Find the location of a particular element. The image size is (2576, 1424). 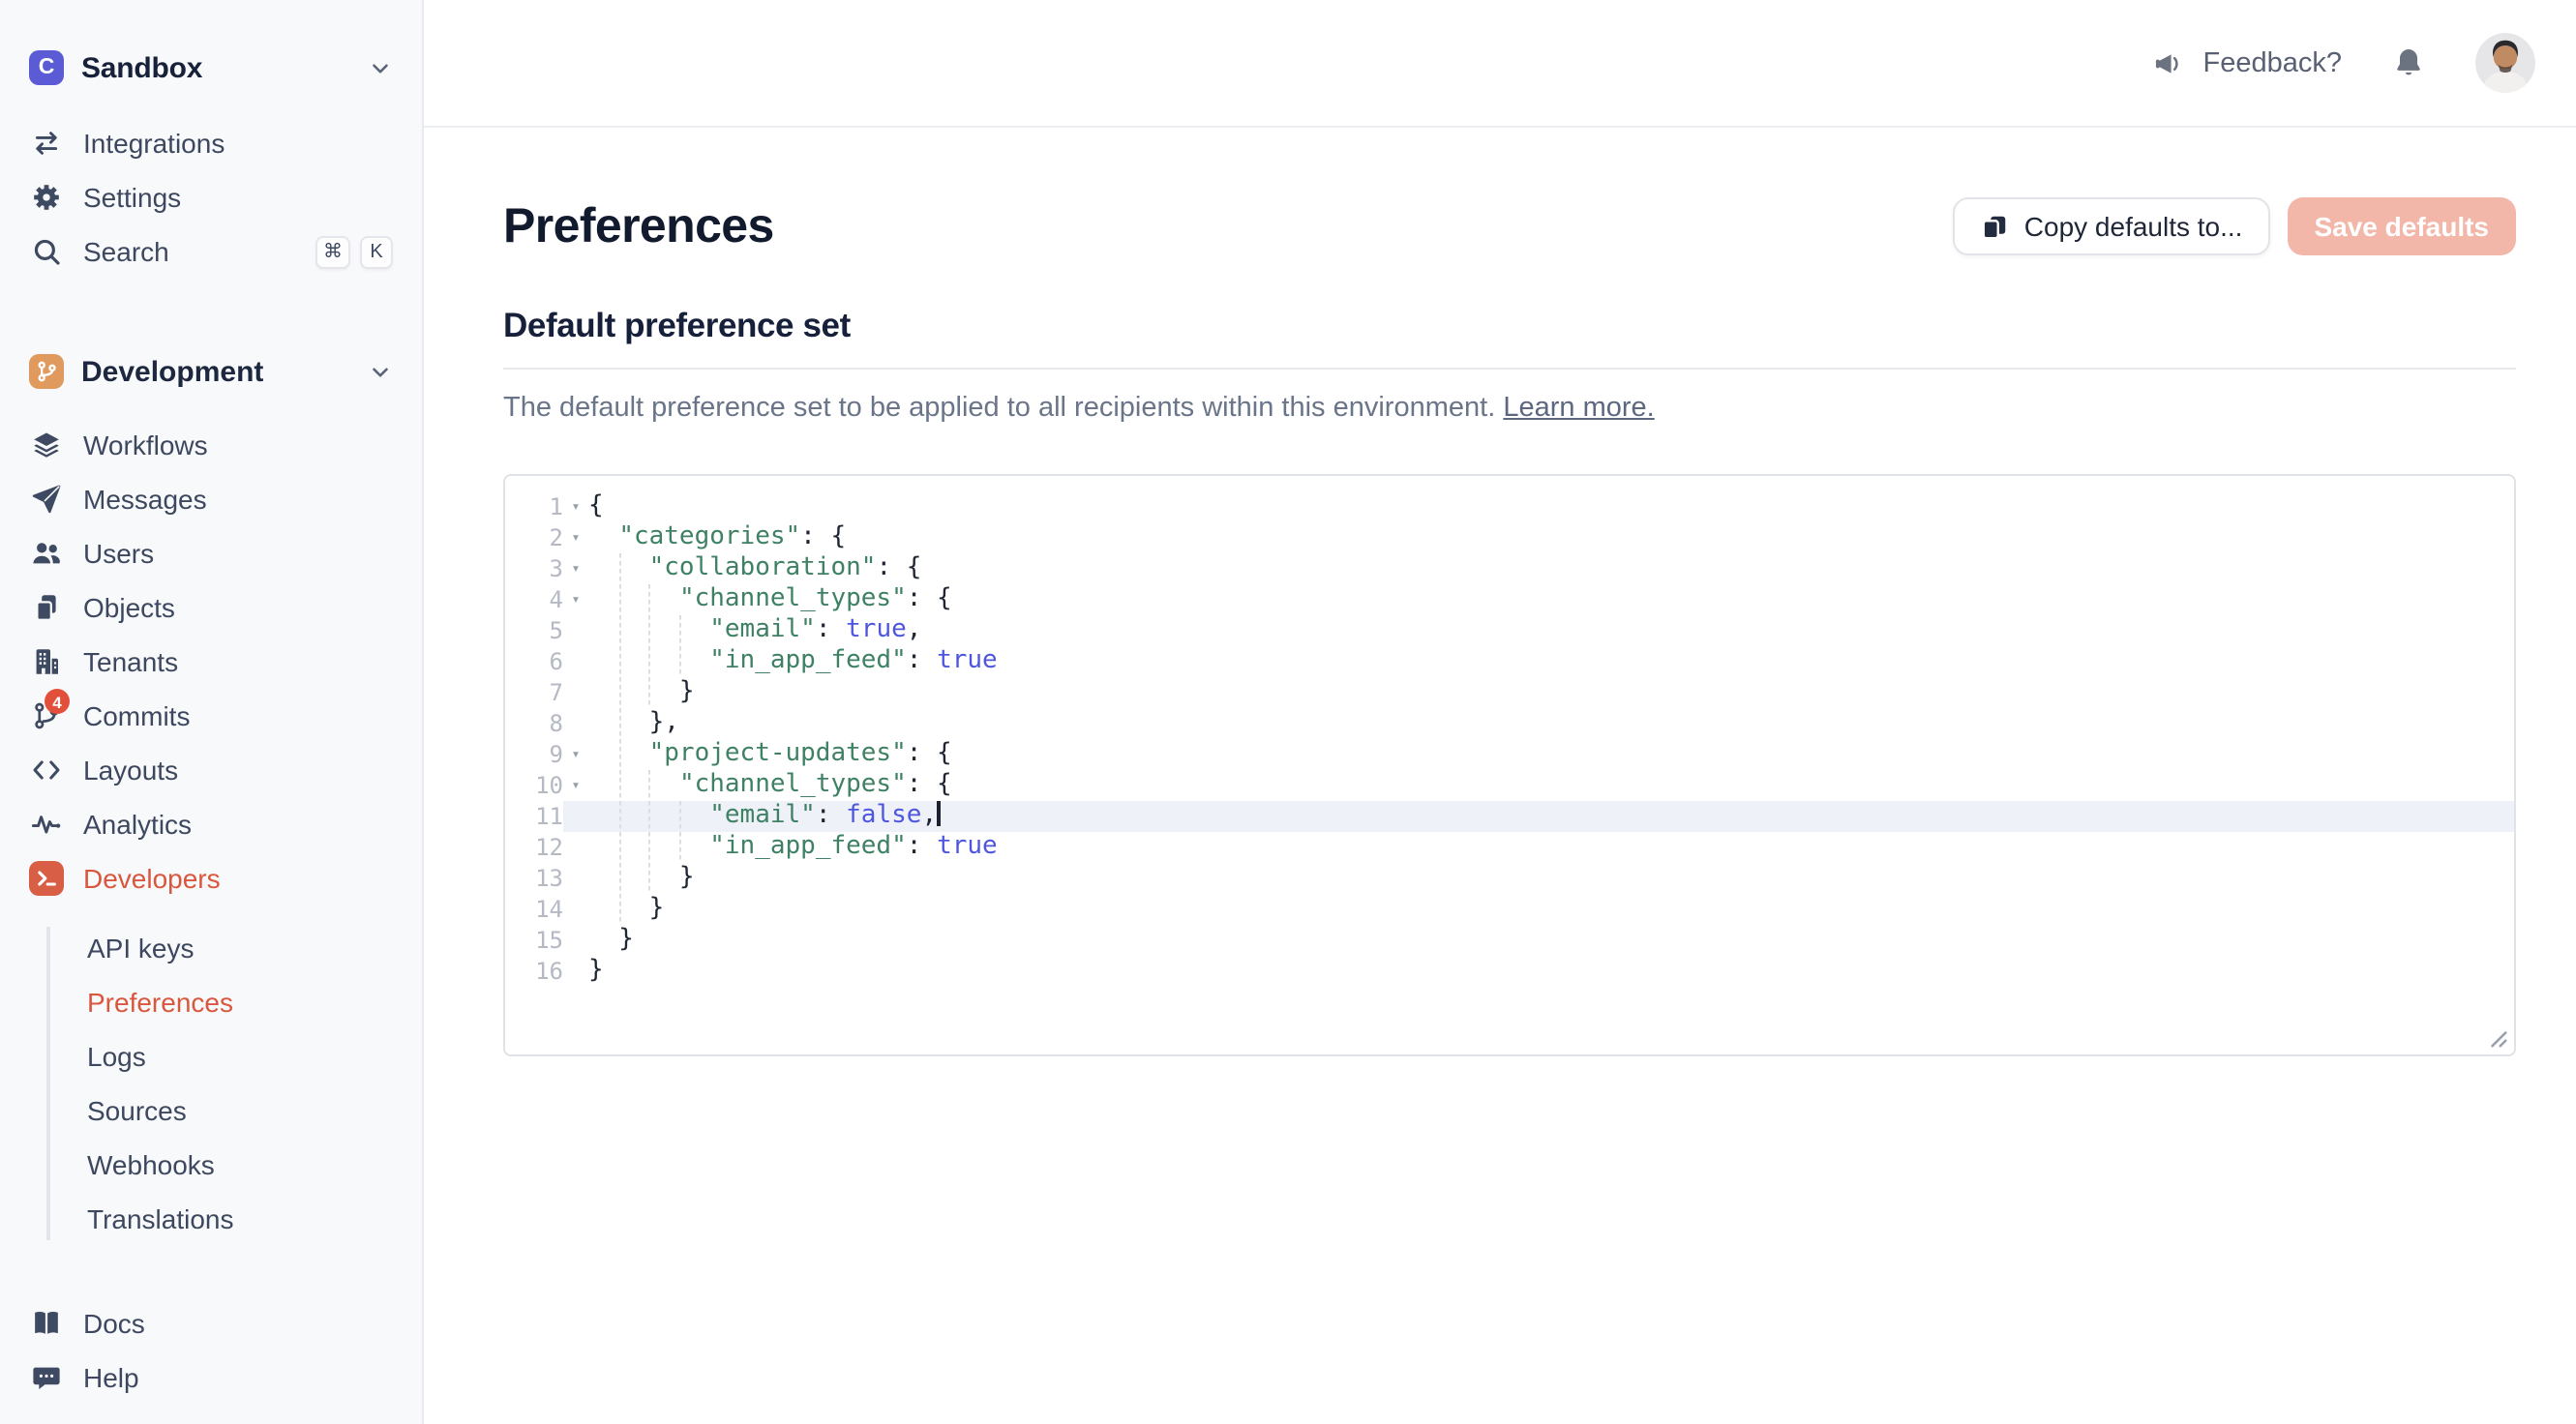

workspace-name: Sandbox is located at coordinates (142, 67).